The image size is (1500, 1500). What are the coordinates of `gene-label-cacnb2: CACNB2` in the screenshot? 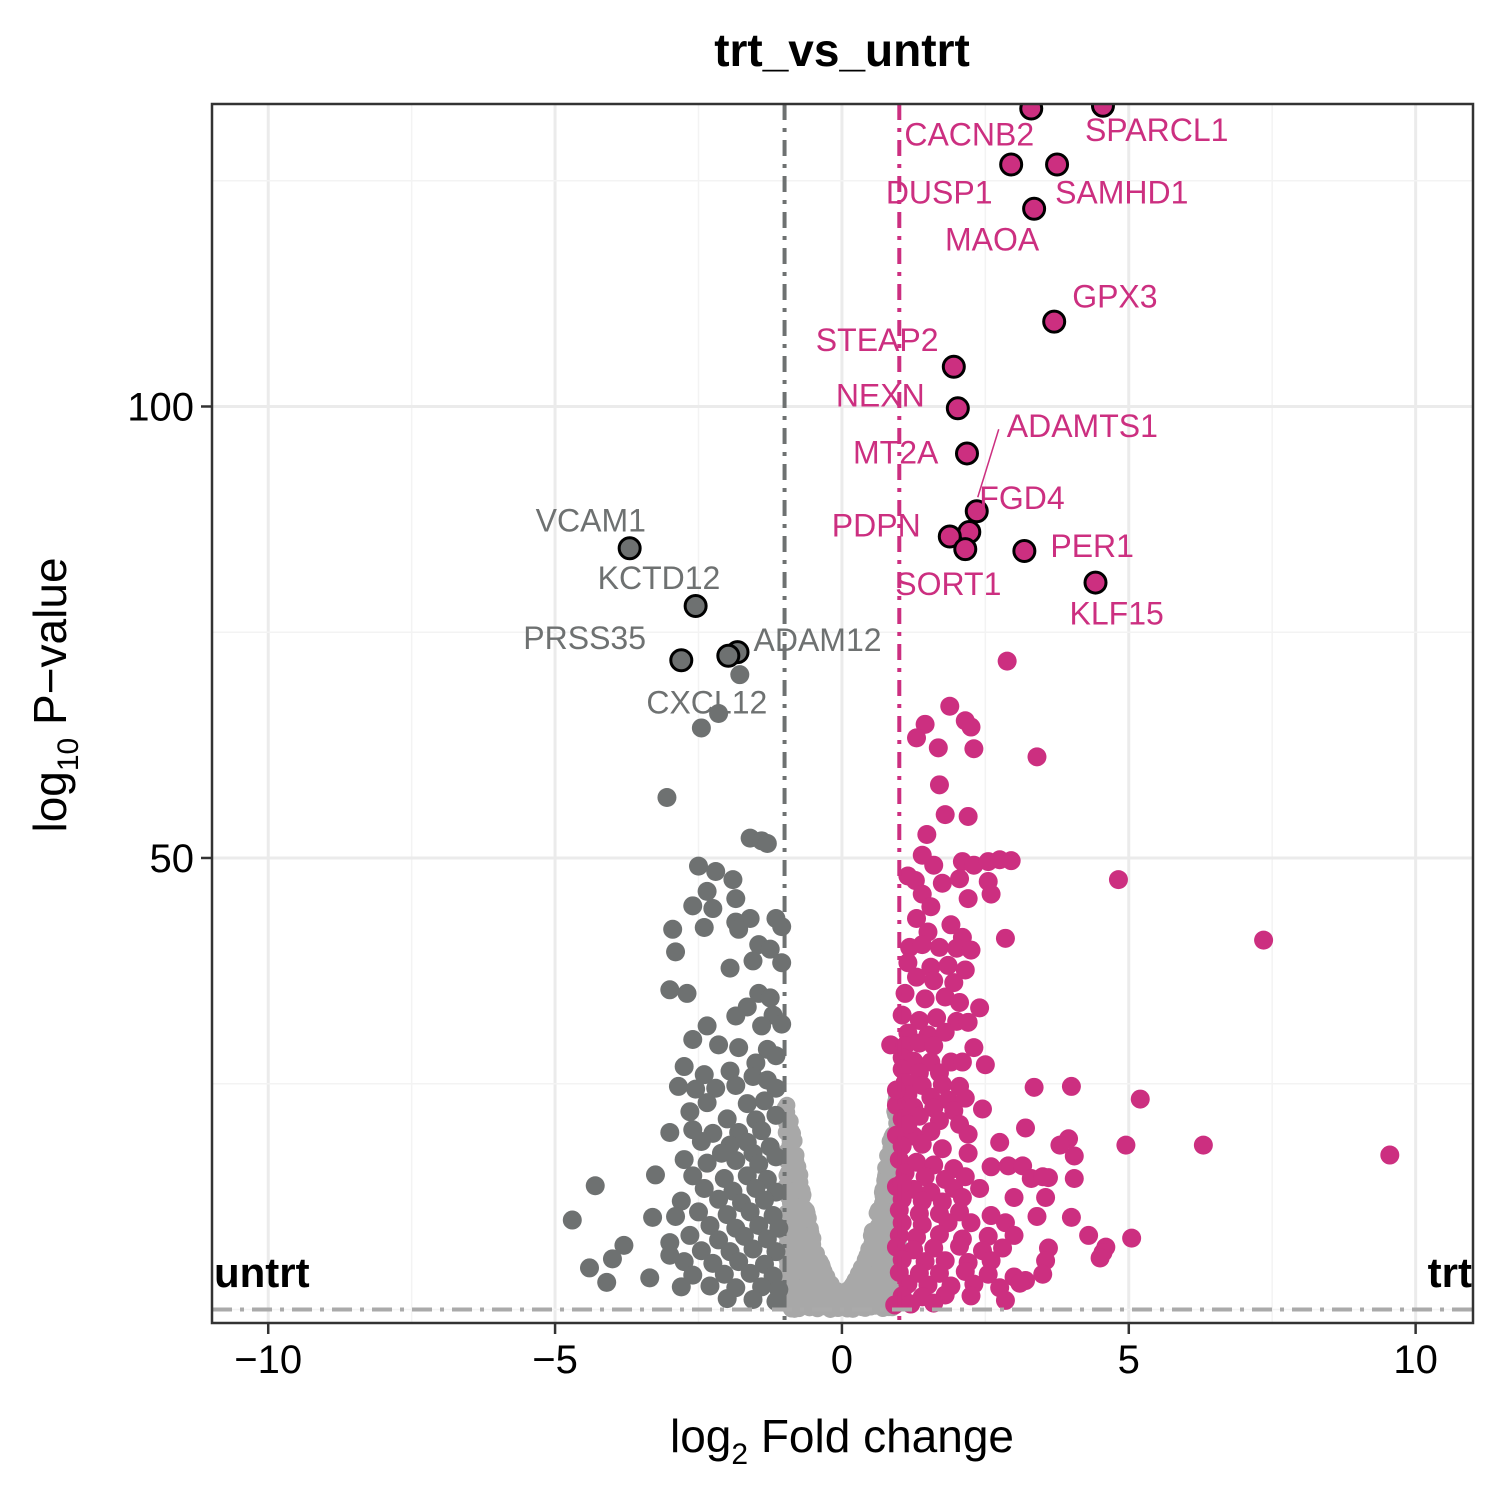 It's located at (969, 135).